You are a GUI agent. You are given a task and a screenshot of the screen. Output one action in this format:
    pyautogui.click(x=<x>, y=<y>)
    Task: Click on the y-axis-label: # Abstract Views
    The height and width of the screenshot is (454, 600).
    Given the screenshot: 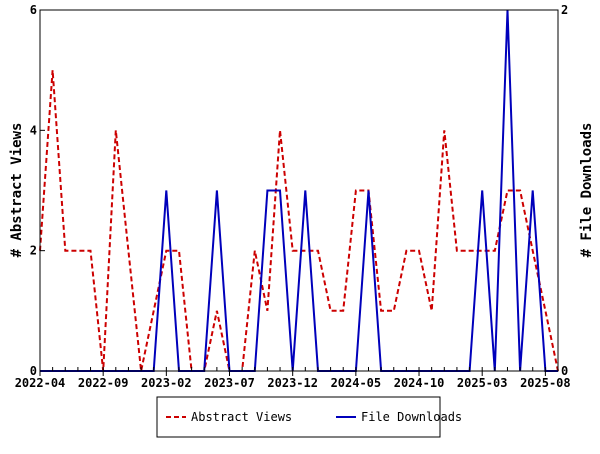 What is the action you would take?
    pyautogui.click(x=17, y=190)
    